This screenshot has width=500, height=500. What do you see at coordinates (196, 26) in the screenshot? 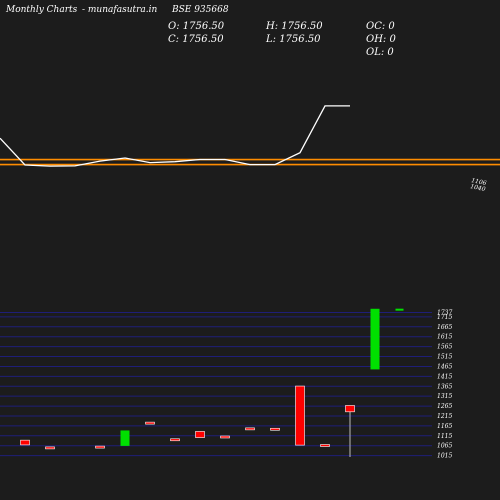
I see `open-value: O: 1756.50` at bounding box center [196, 26].